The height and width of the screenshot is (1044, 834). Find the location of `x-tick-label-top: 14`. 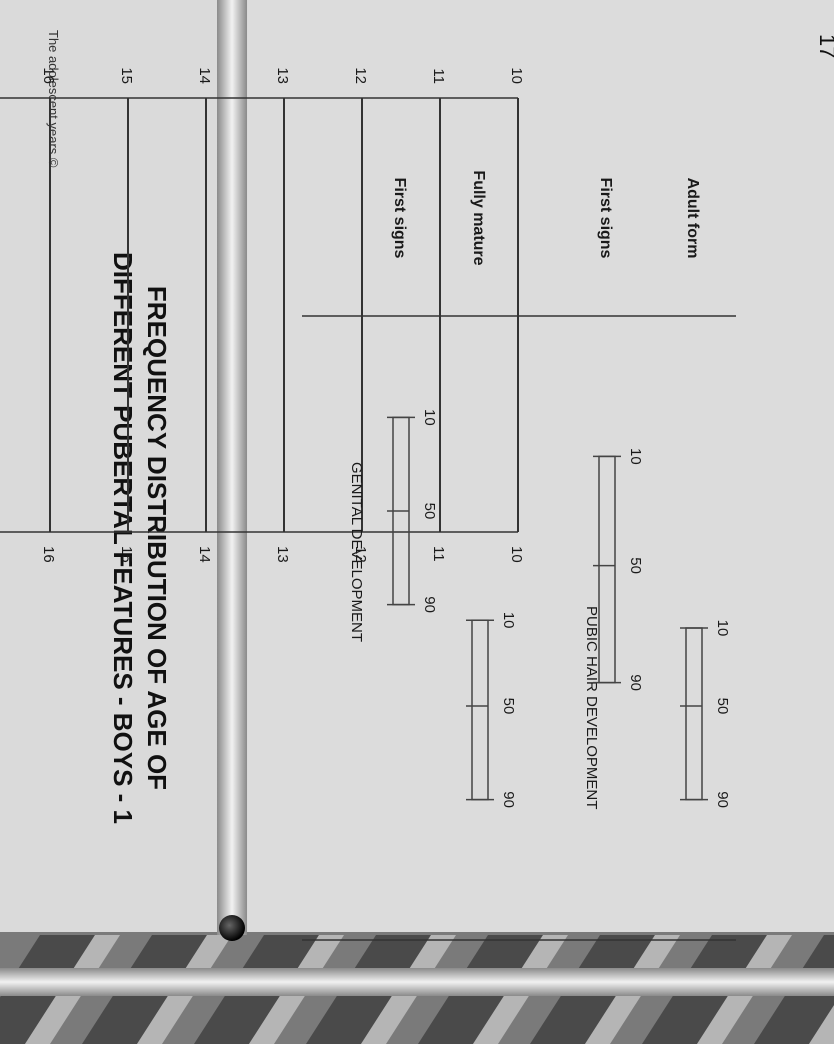

x-tick-label-top: 14 is located at coordinates (204, 75).